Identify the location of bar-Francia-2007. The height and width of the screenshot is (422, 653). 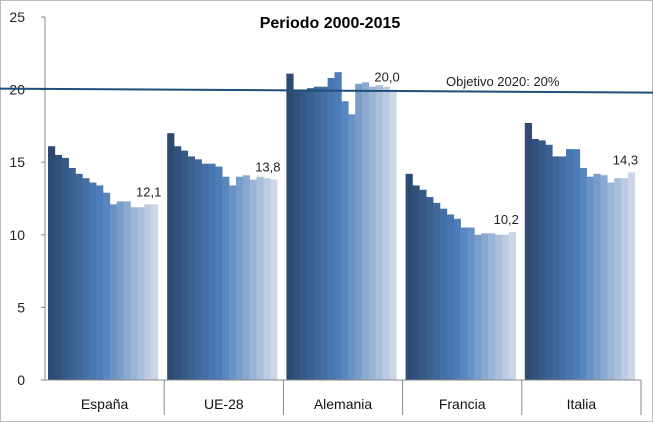
(457, 299).